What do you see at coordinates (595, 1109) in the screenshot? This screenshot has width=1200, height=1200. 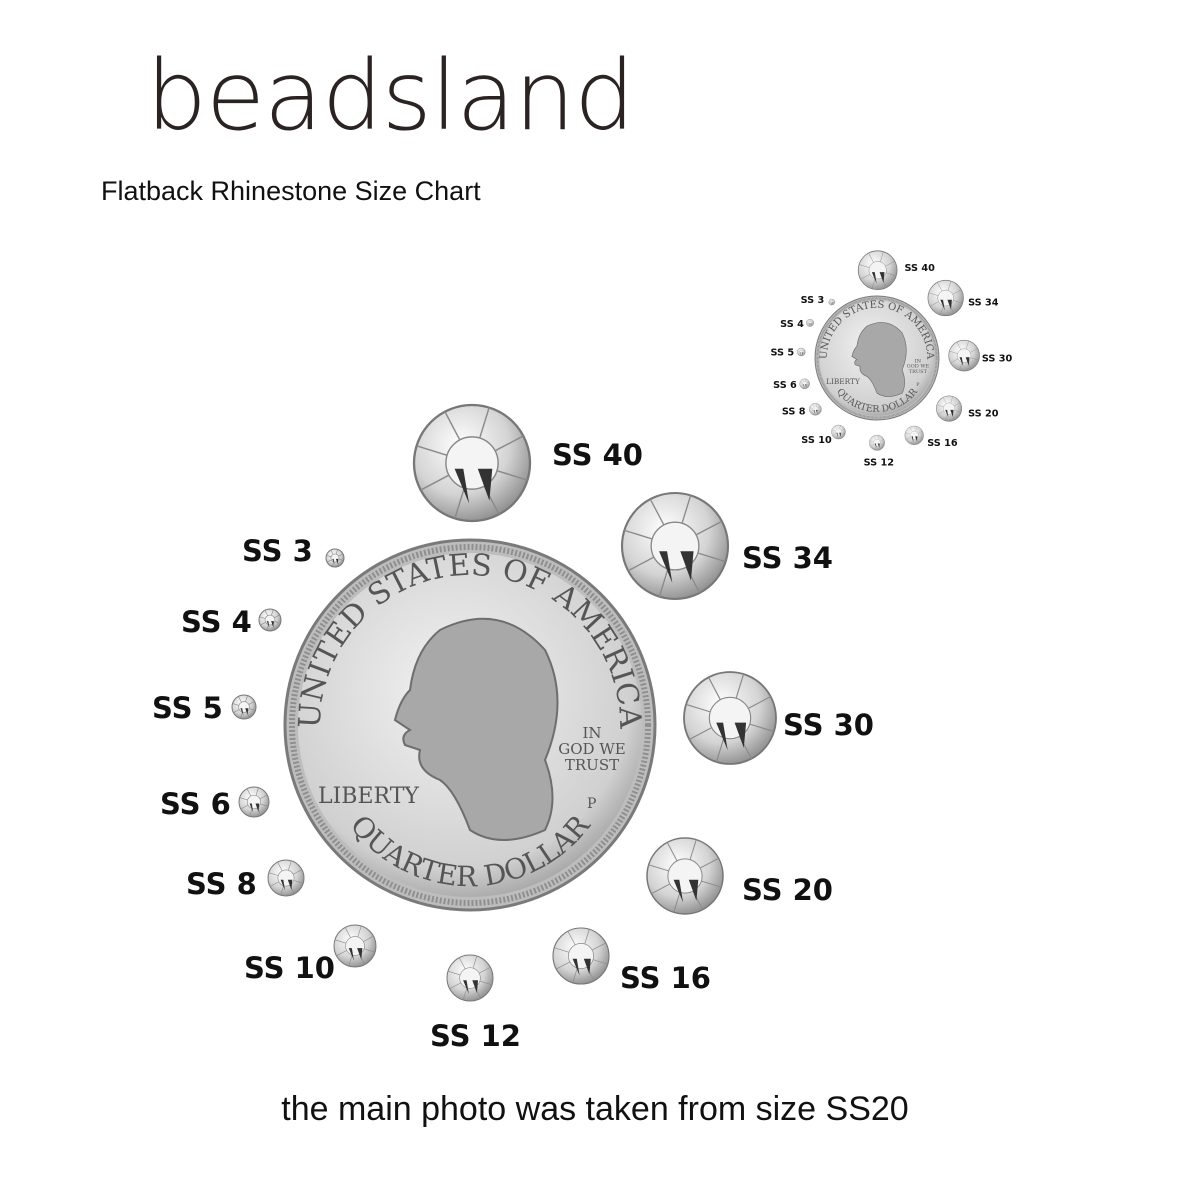 I see `caption: the main photo was taken from size SS20` at bounding box center [595, 1109].